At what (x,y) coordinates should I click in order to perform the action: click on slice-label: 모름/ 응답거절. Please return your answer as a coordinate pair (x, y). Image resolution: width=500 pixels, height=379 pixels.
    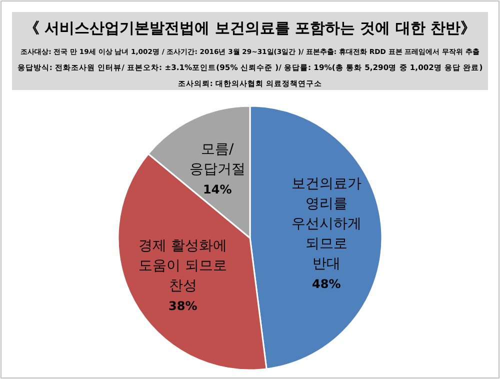
    Looking at the image, I should click on (217, 160).